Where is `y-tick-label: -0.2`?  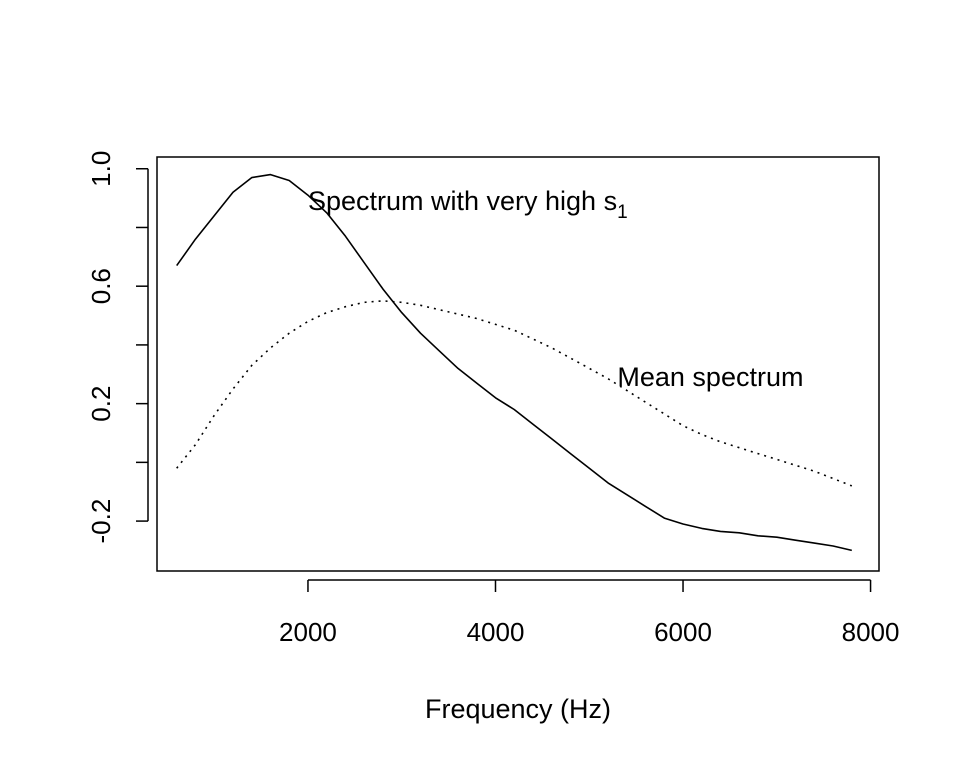
y-tick-label: -0.2 is located at coordinates (101, 521).